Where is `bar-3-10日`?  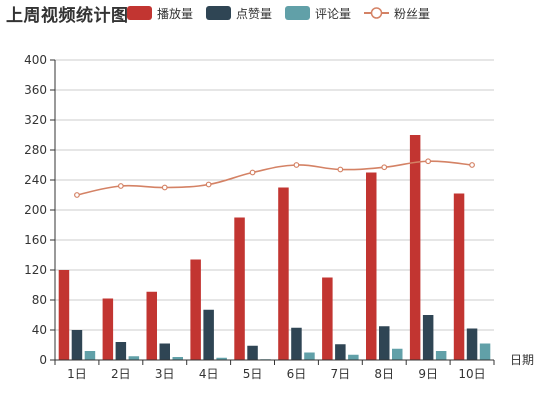 bar-3-10日 is located at coordinates (485, 351).